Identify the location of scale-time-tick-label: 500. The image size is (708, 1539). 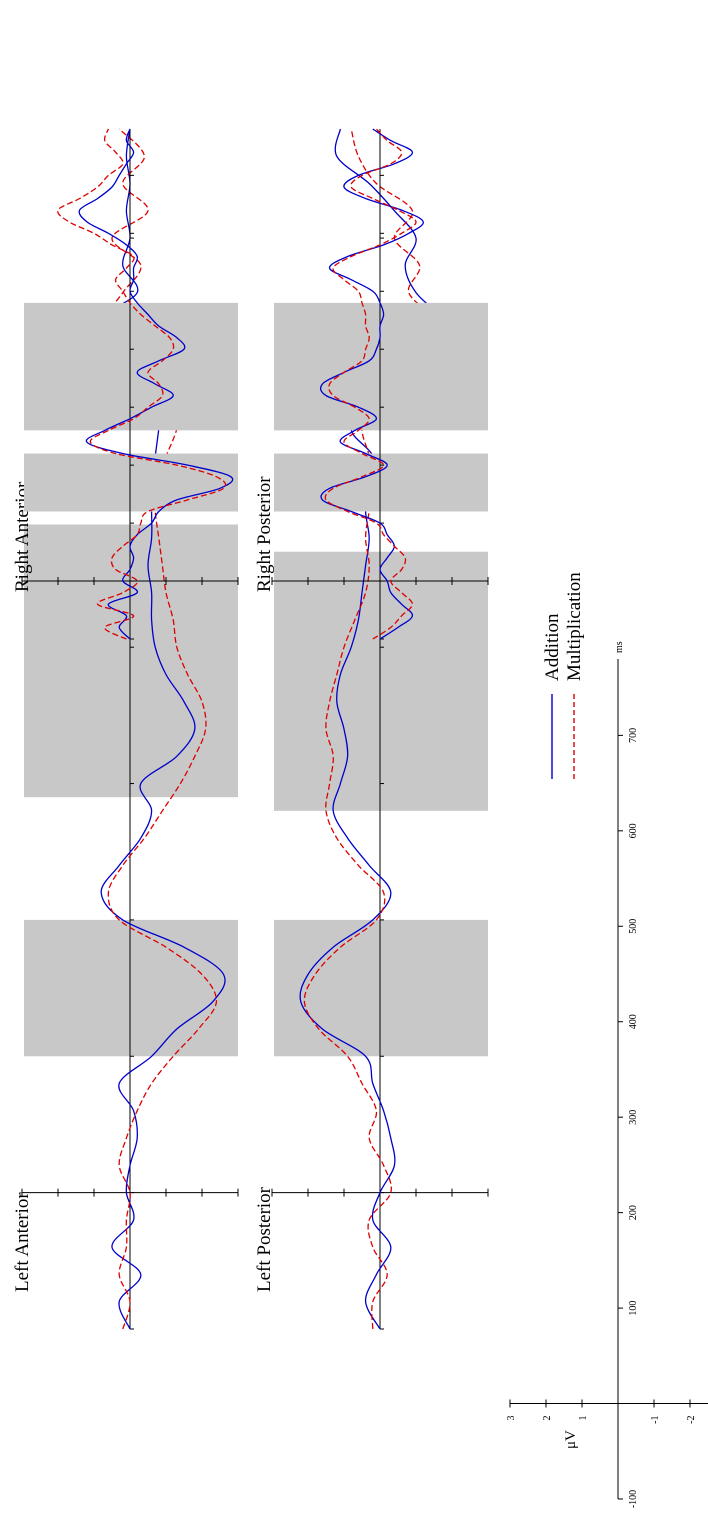
(633, 926).